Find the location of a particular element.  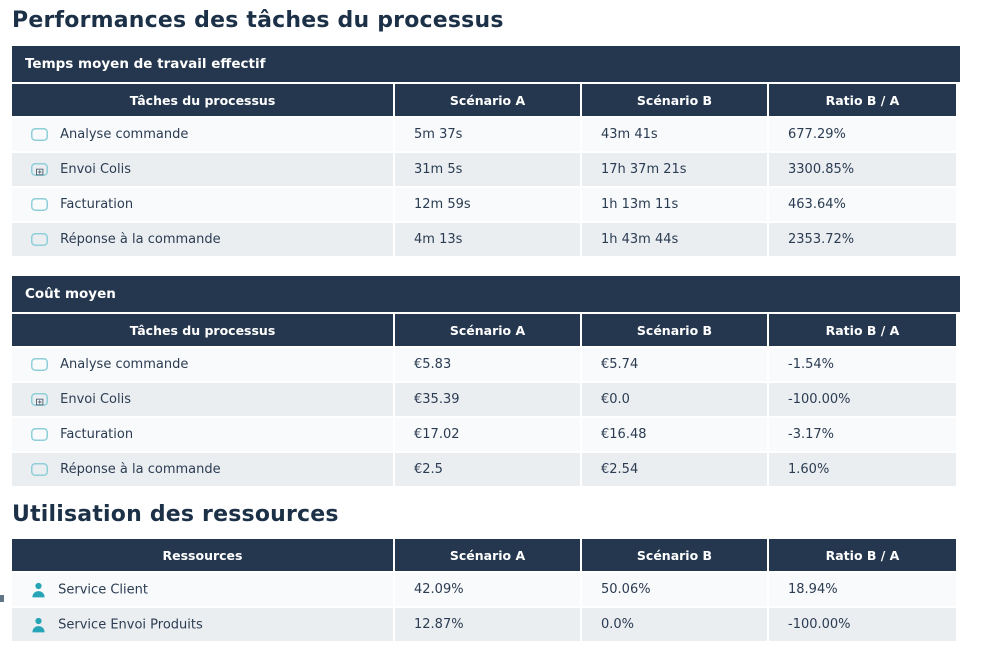

scenario-a-value: 42.09% is located at coordinates (487, 589).